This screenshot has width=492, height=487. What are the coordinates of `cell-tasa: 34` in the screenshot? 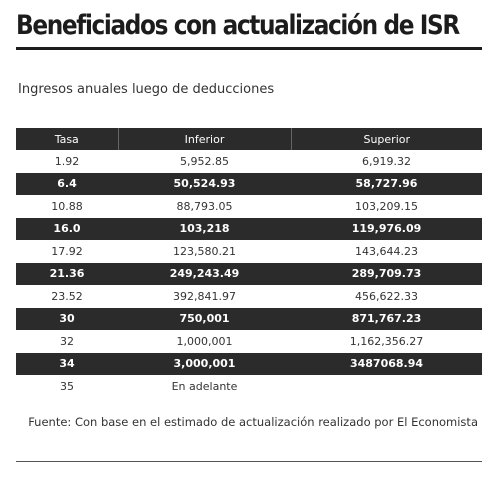 It's located at (67, 363).